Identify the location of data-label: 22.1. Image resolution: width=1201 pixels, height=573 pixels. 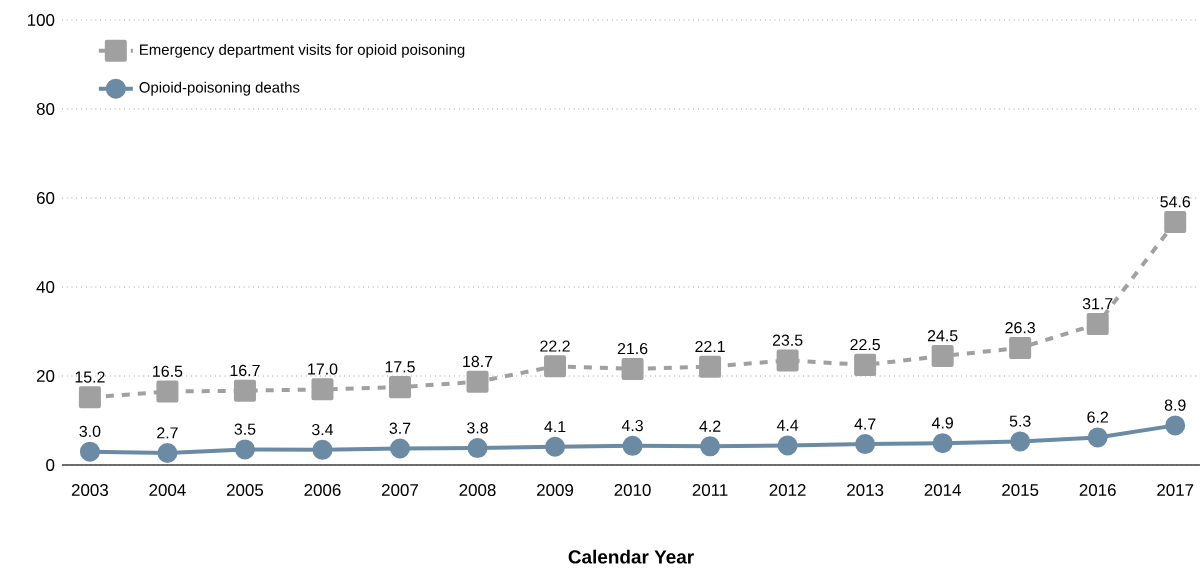
(710, 346).